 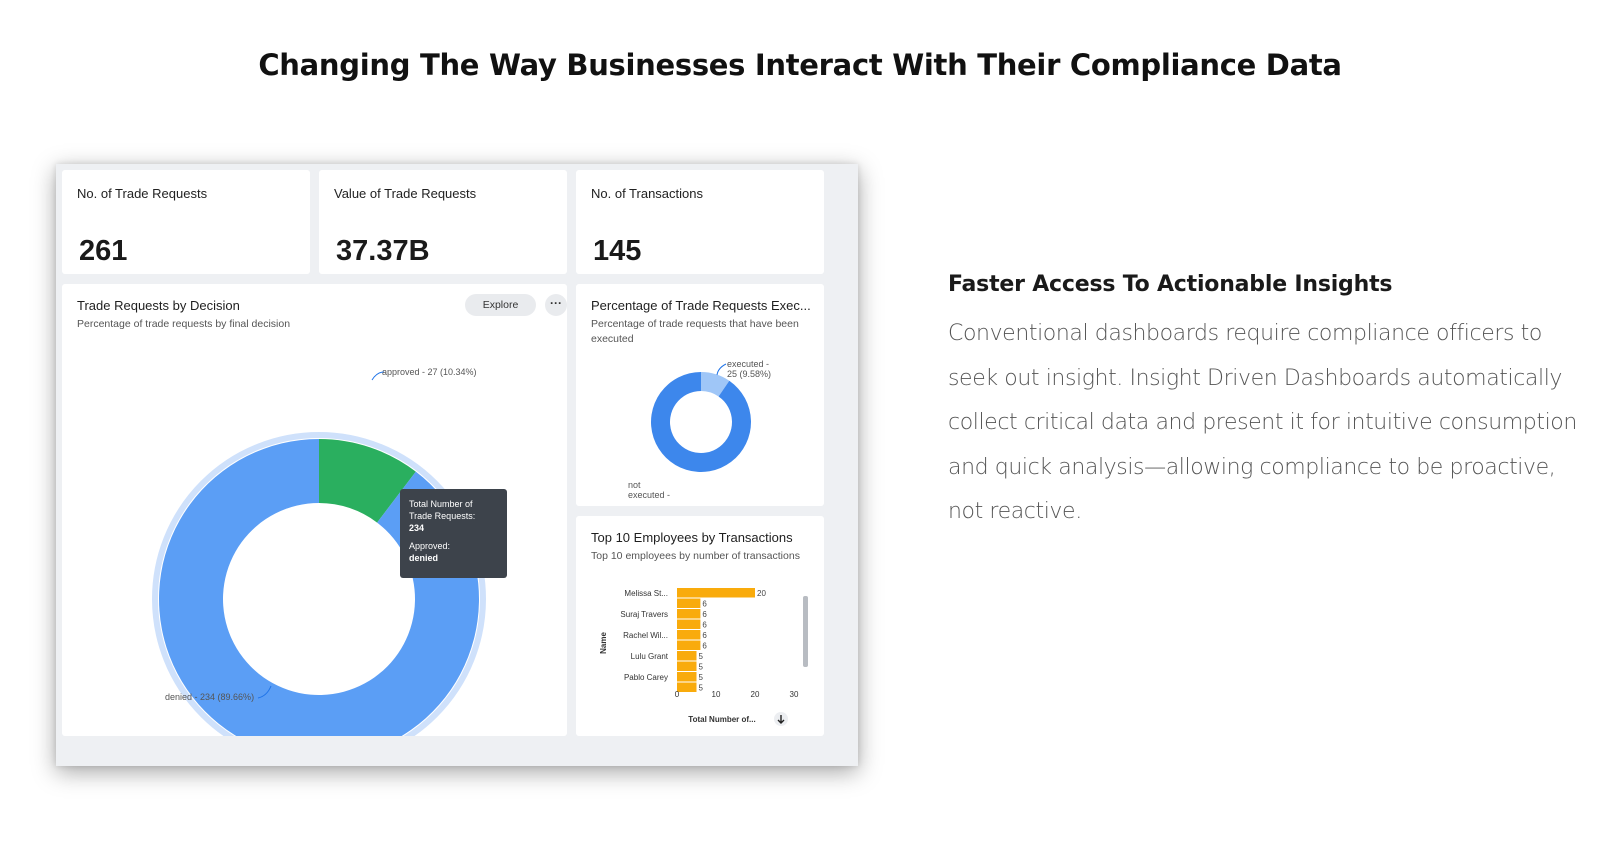 What do you see at coordinates (692, 537) in the screenshot?
I see `card-title: Top 10 Employees by Transactions` at bounding box center [692, 537].